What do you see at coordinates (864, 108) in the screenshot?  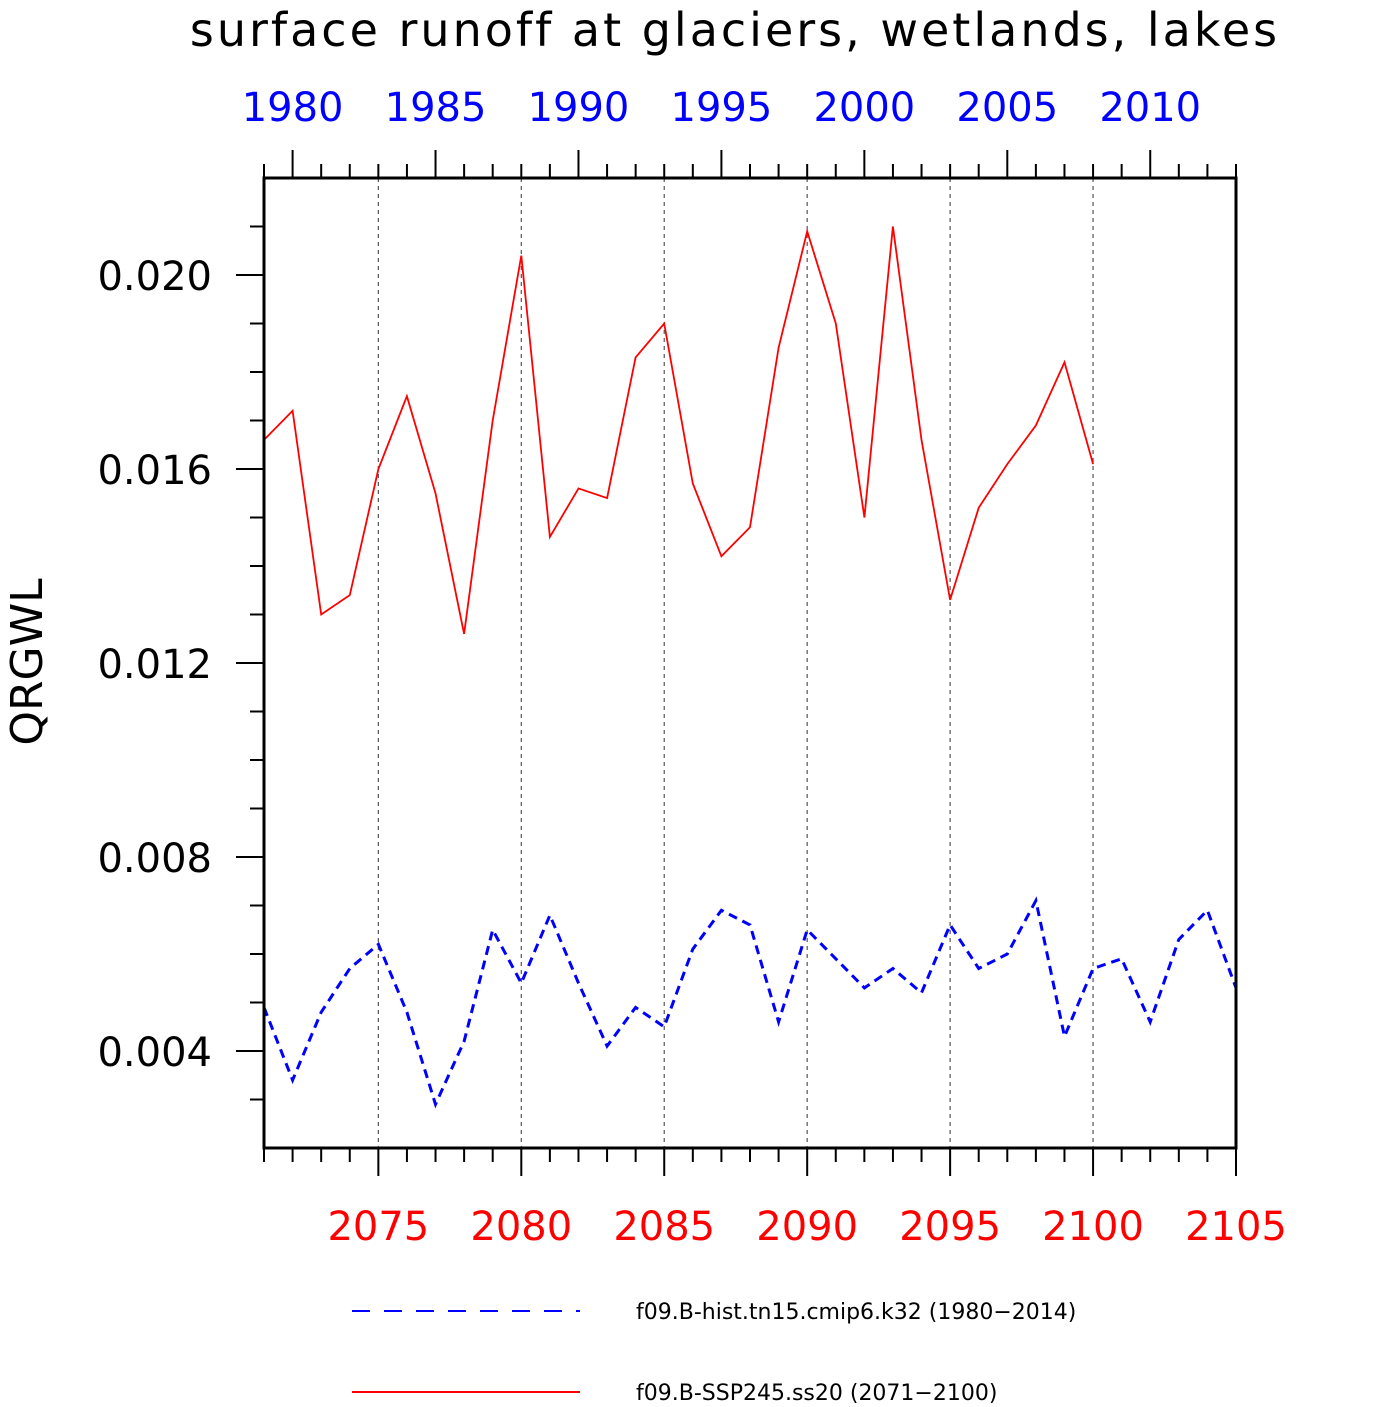 I see `x-top-tick-label: 2000` at bounding box center [864, 108].